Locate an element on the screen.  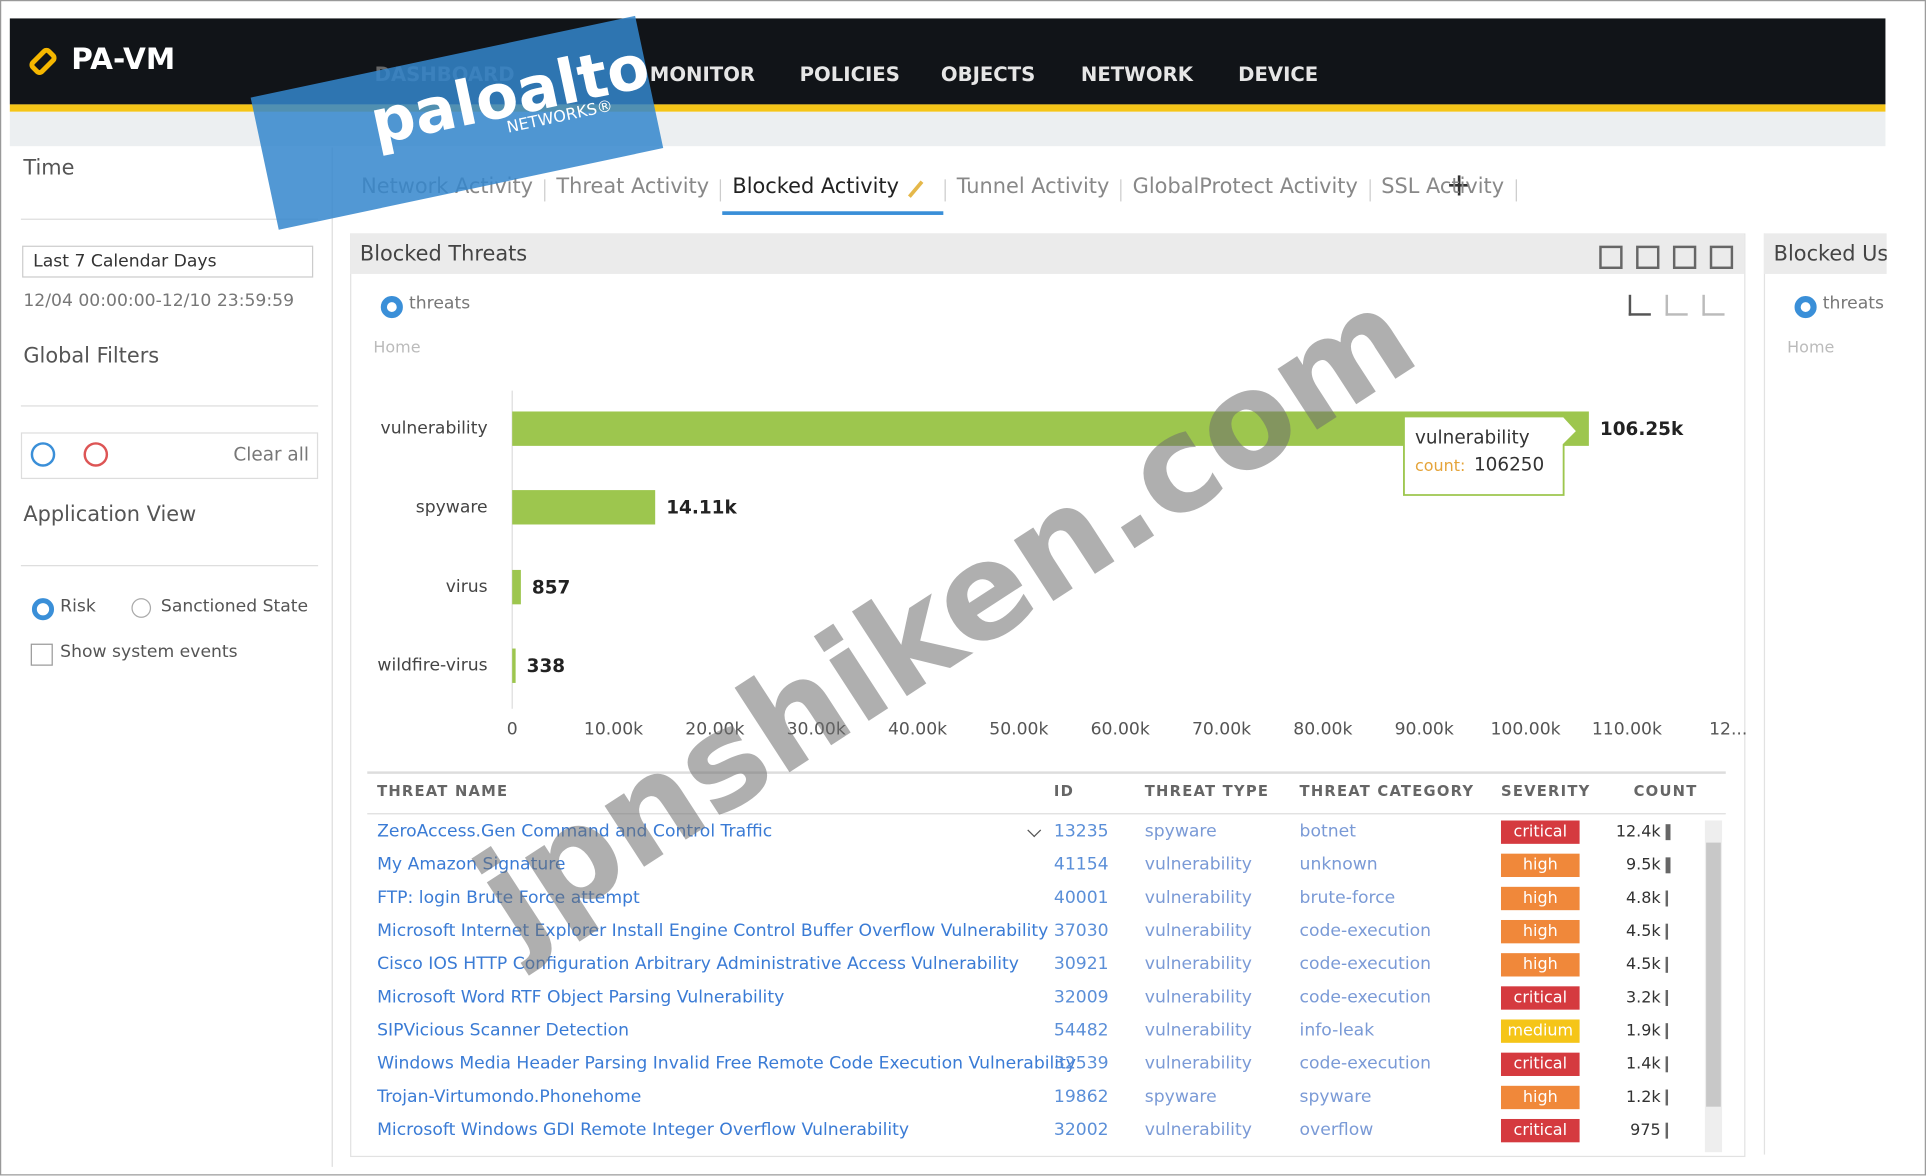
value-label: 857 is located at coordinates (551, 587).